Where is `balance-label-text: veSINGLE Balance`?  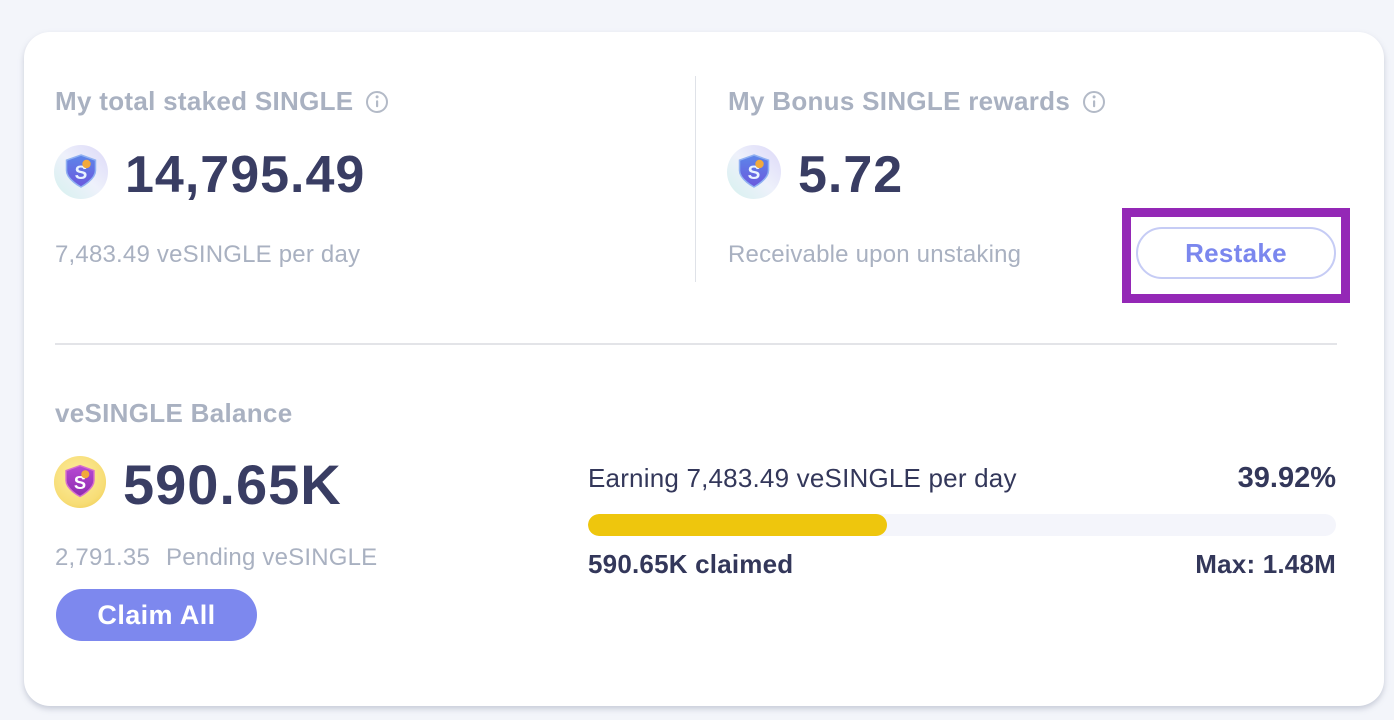 balance-label-text: veSINGLE Balance is located at coordinates (174, 413).